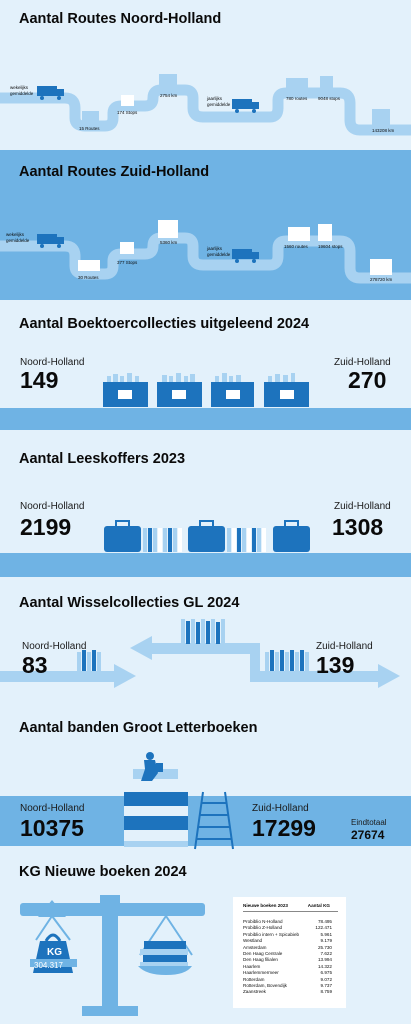  I want to click on kg-row-name: Haarlemmermeer, so click(261, 973).